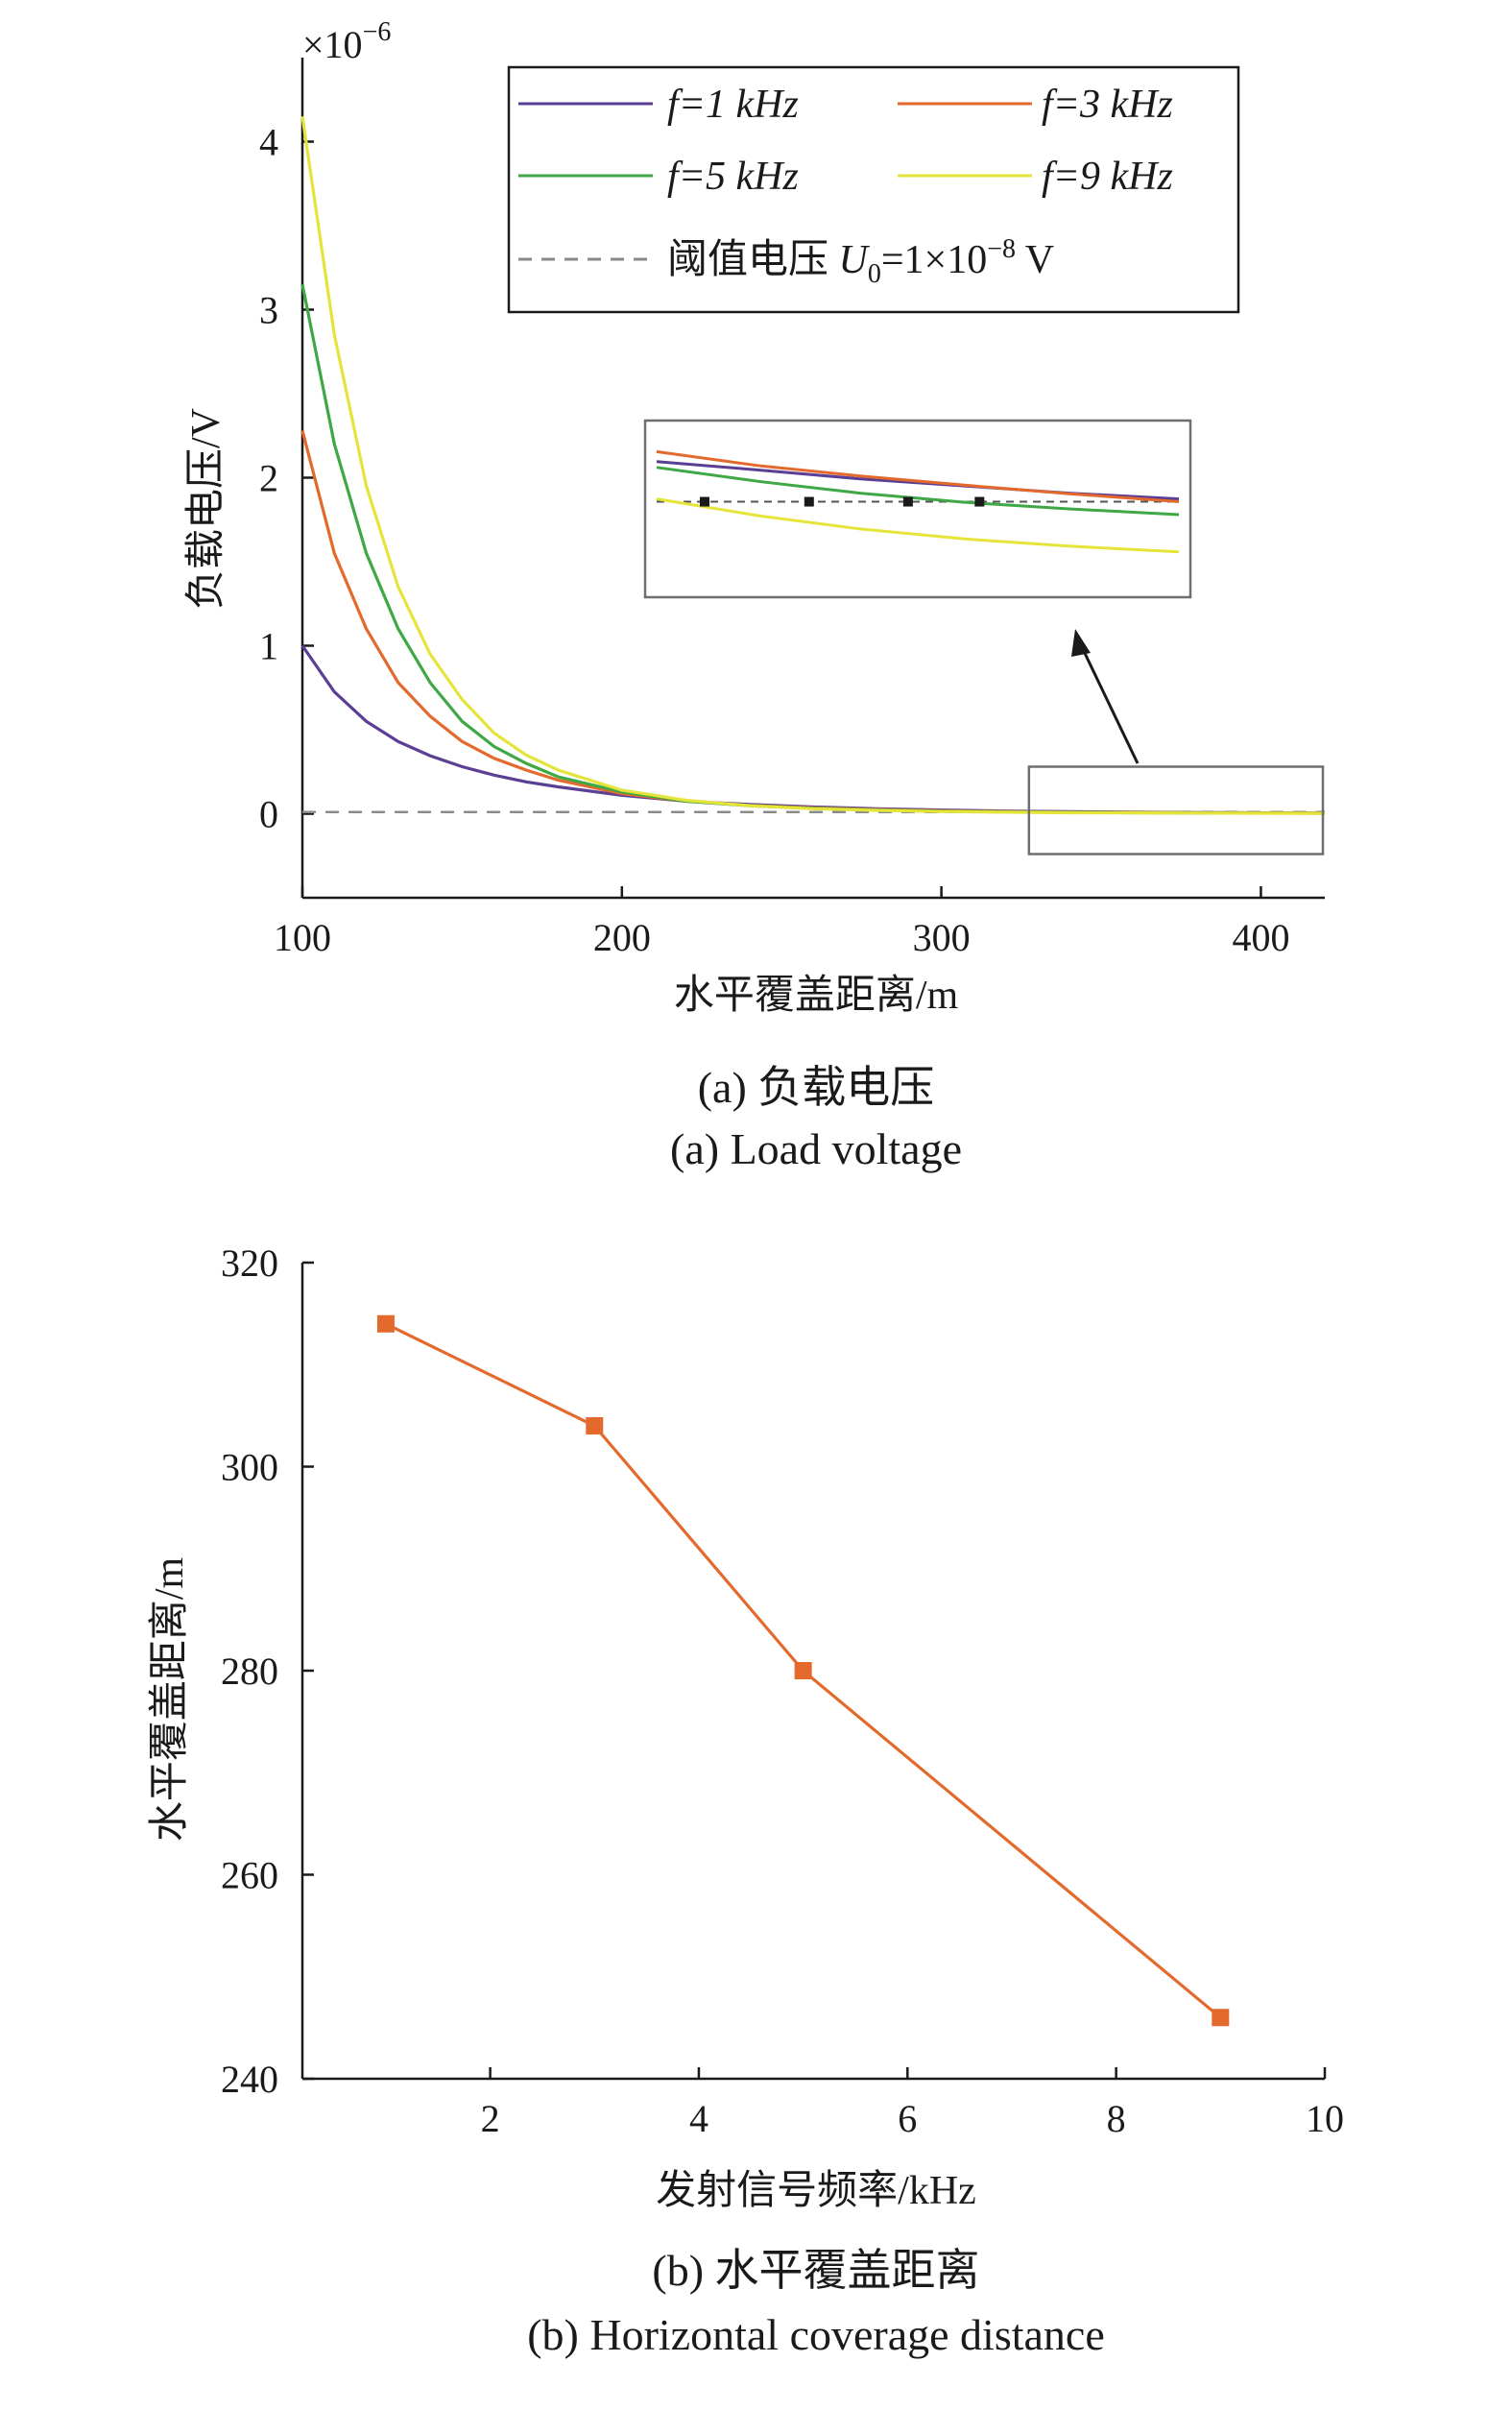 The height and width of the screenshot is (2410, 1512). I want to click on x-axis-label-a: 水平覆盖距离/m, so click(816, 996).